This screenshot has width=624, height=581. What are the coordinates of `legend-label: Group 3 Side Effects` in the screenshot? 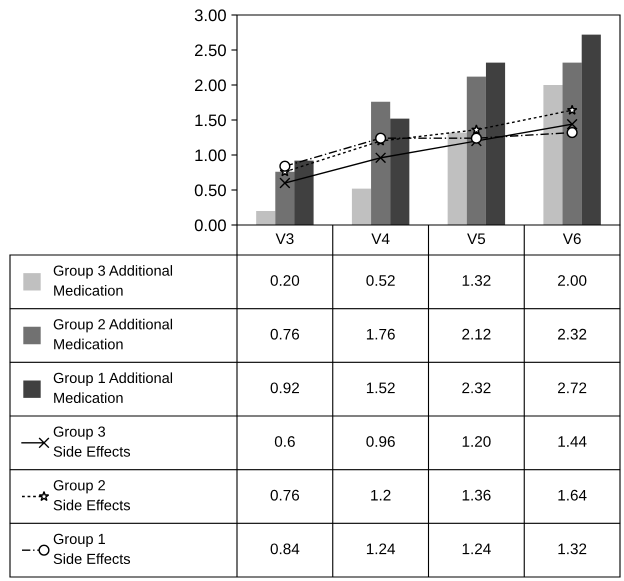 It's located at (92, 441).